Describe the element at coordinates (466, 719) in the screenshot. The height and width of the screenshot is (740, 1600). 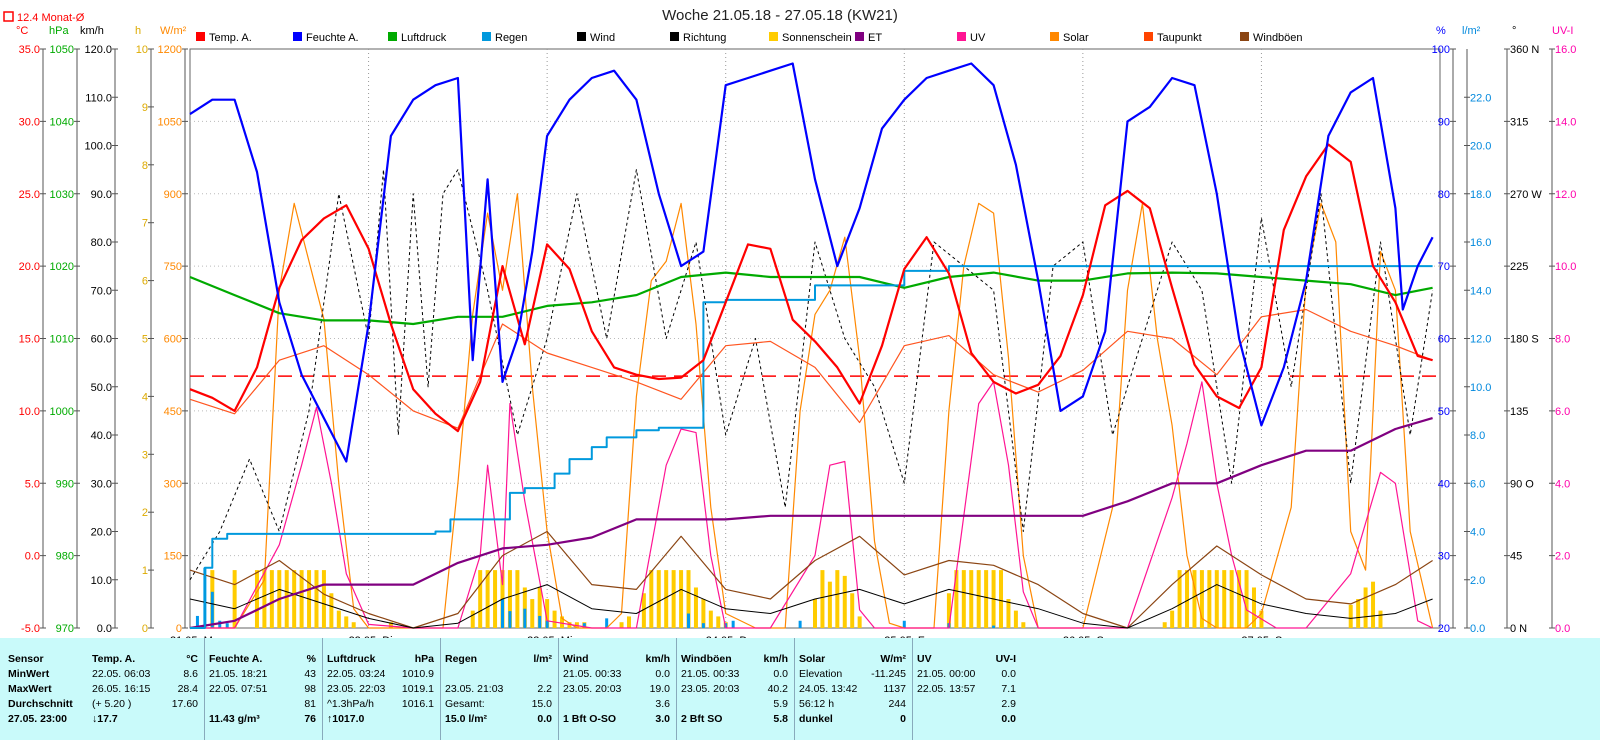
I see `table-cell: 15.0 l/m²` at that location.